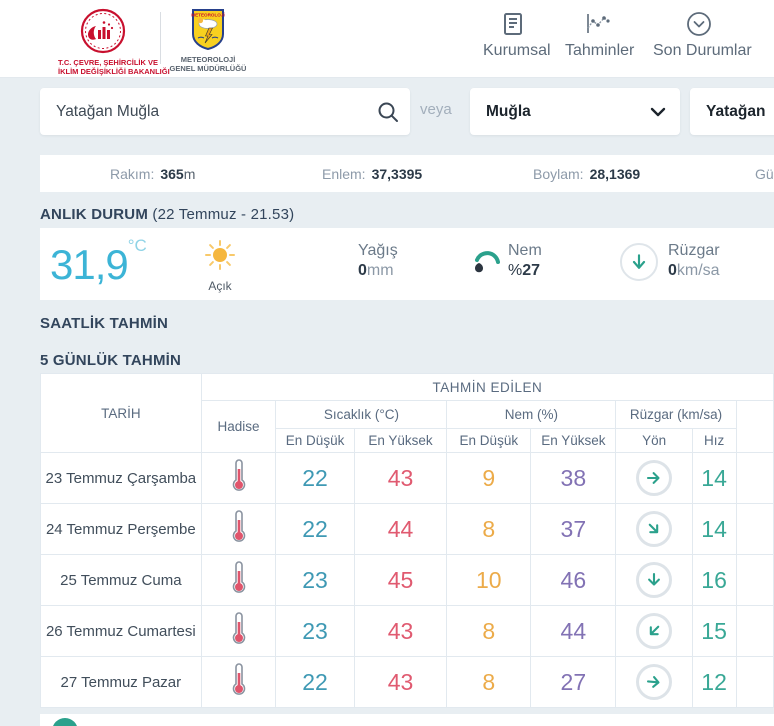  Describe the element at coordinates (400, 580) in the screenshot. I see `temp-max-value: 45` at that location.